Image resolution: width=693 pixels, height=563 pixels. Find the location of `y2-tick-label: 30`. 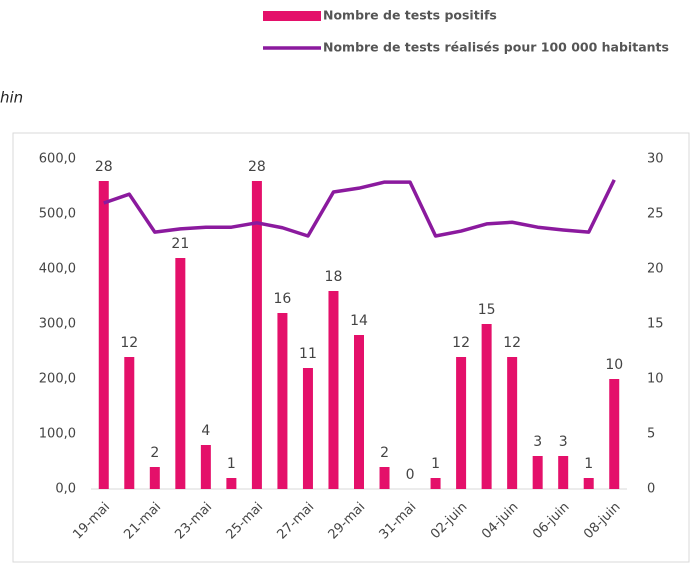

y2-tick-label: 30 is located at coordinates (655, 159).